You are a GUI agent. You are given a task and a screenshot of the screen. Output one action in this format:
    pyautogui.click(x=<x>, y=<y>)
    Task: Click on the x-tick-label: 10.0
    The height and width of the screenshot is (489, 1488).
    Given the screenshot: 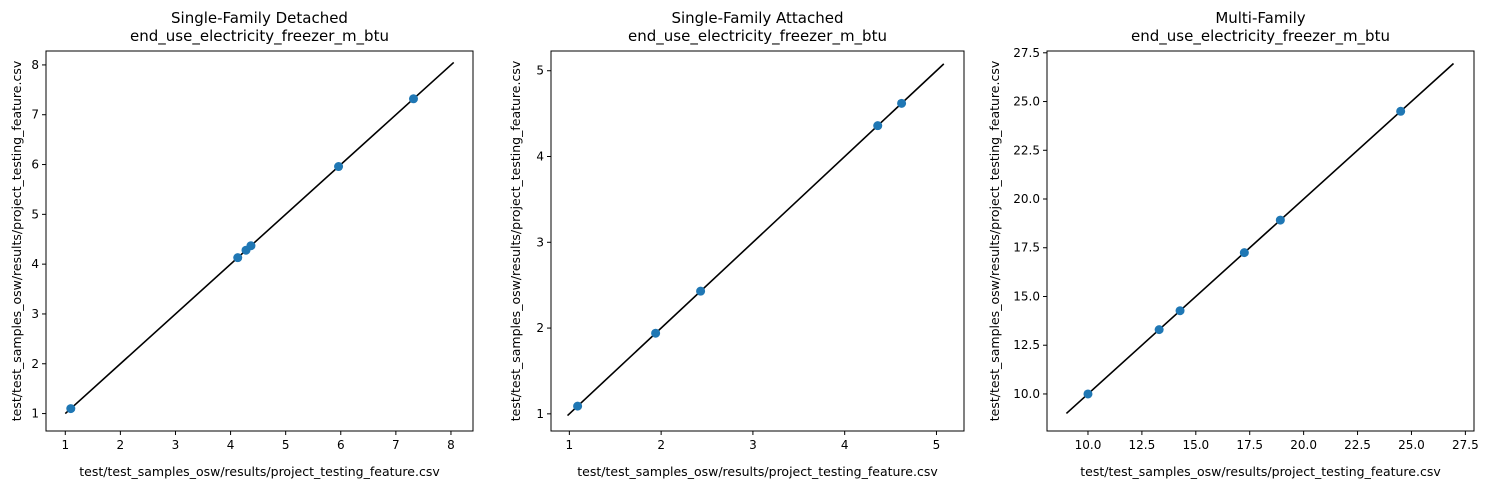 What is the action you would take?
    pyautogui.click(x=1088, y=445)
    